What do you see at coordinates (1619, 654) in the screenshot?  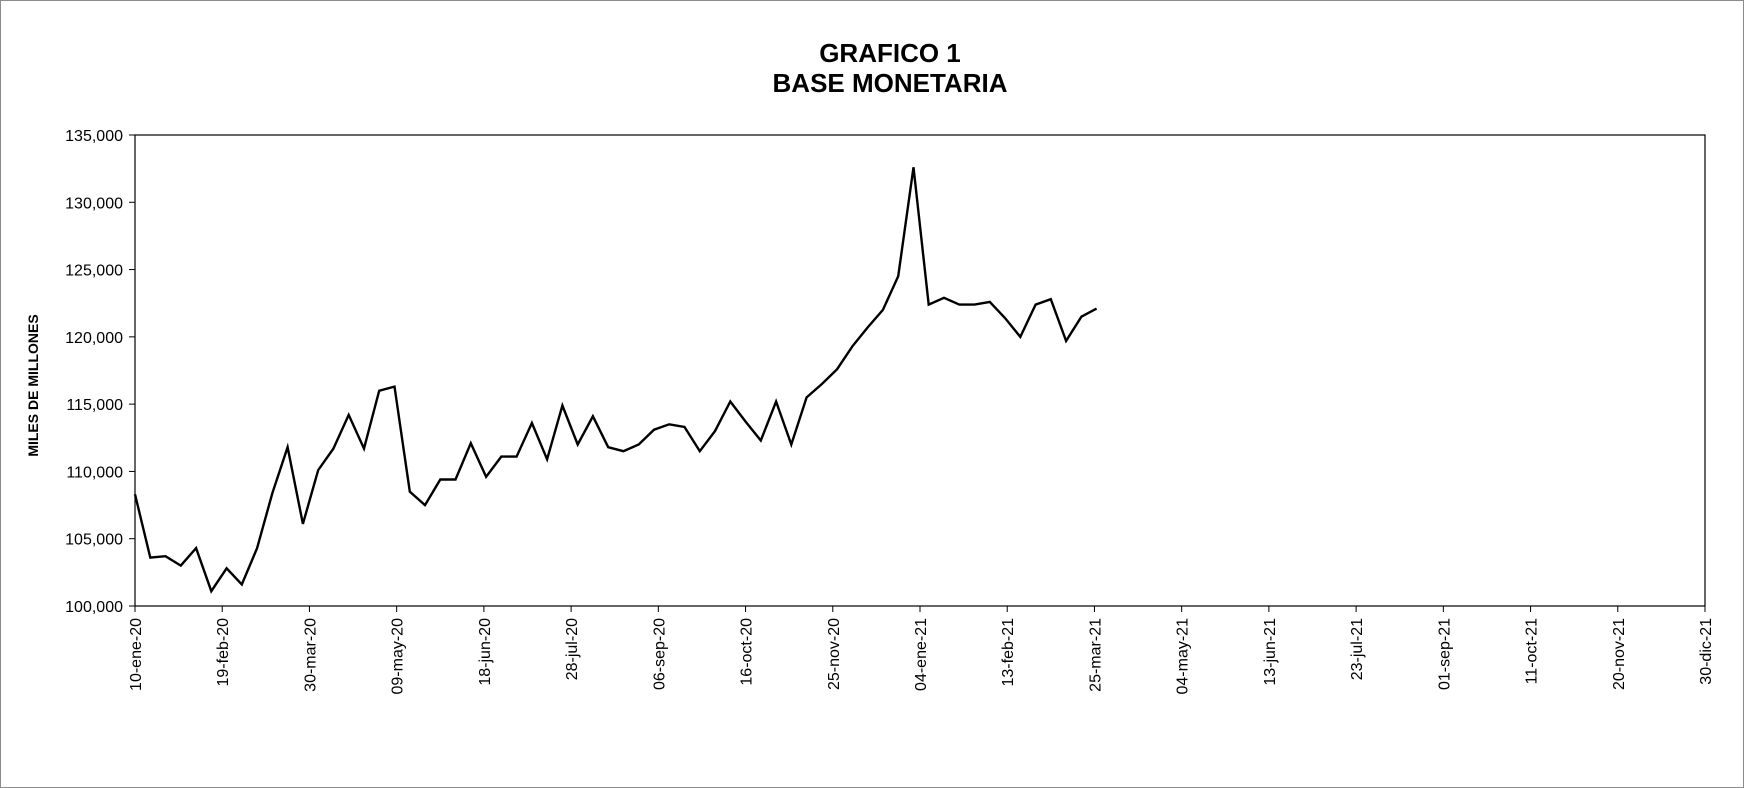 I see `x-tick-label: 20-nov-21` at bounding box center [1619, 654].